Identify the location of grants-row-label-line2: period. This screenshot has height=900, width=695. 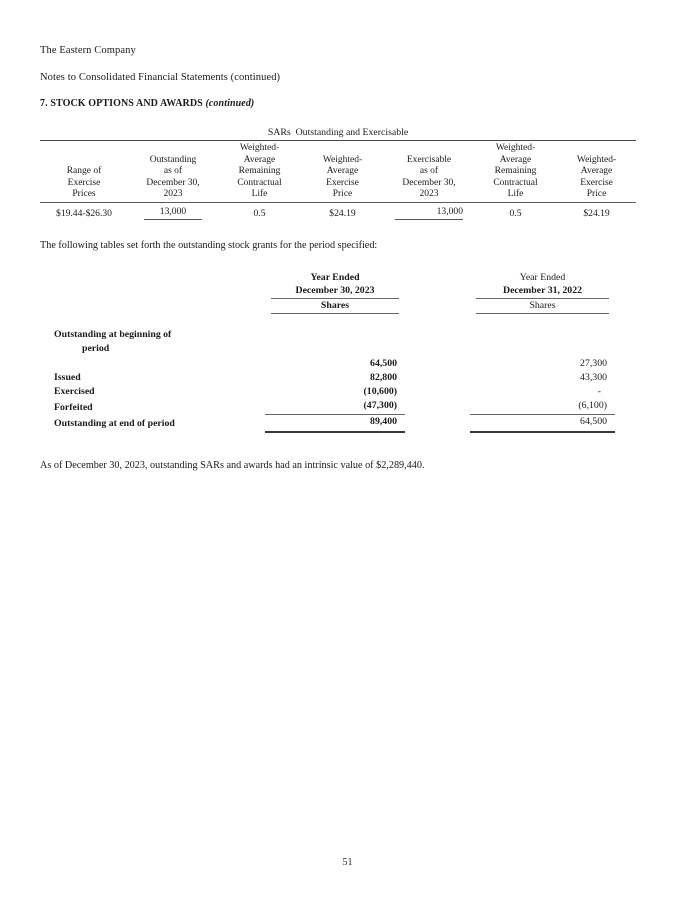
(96, 349).